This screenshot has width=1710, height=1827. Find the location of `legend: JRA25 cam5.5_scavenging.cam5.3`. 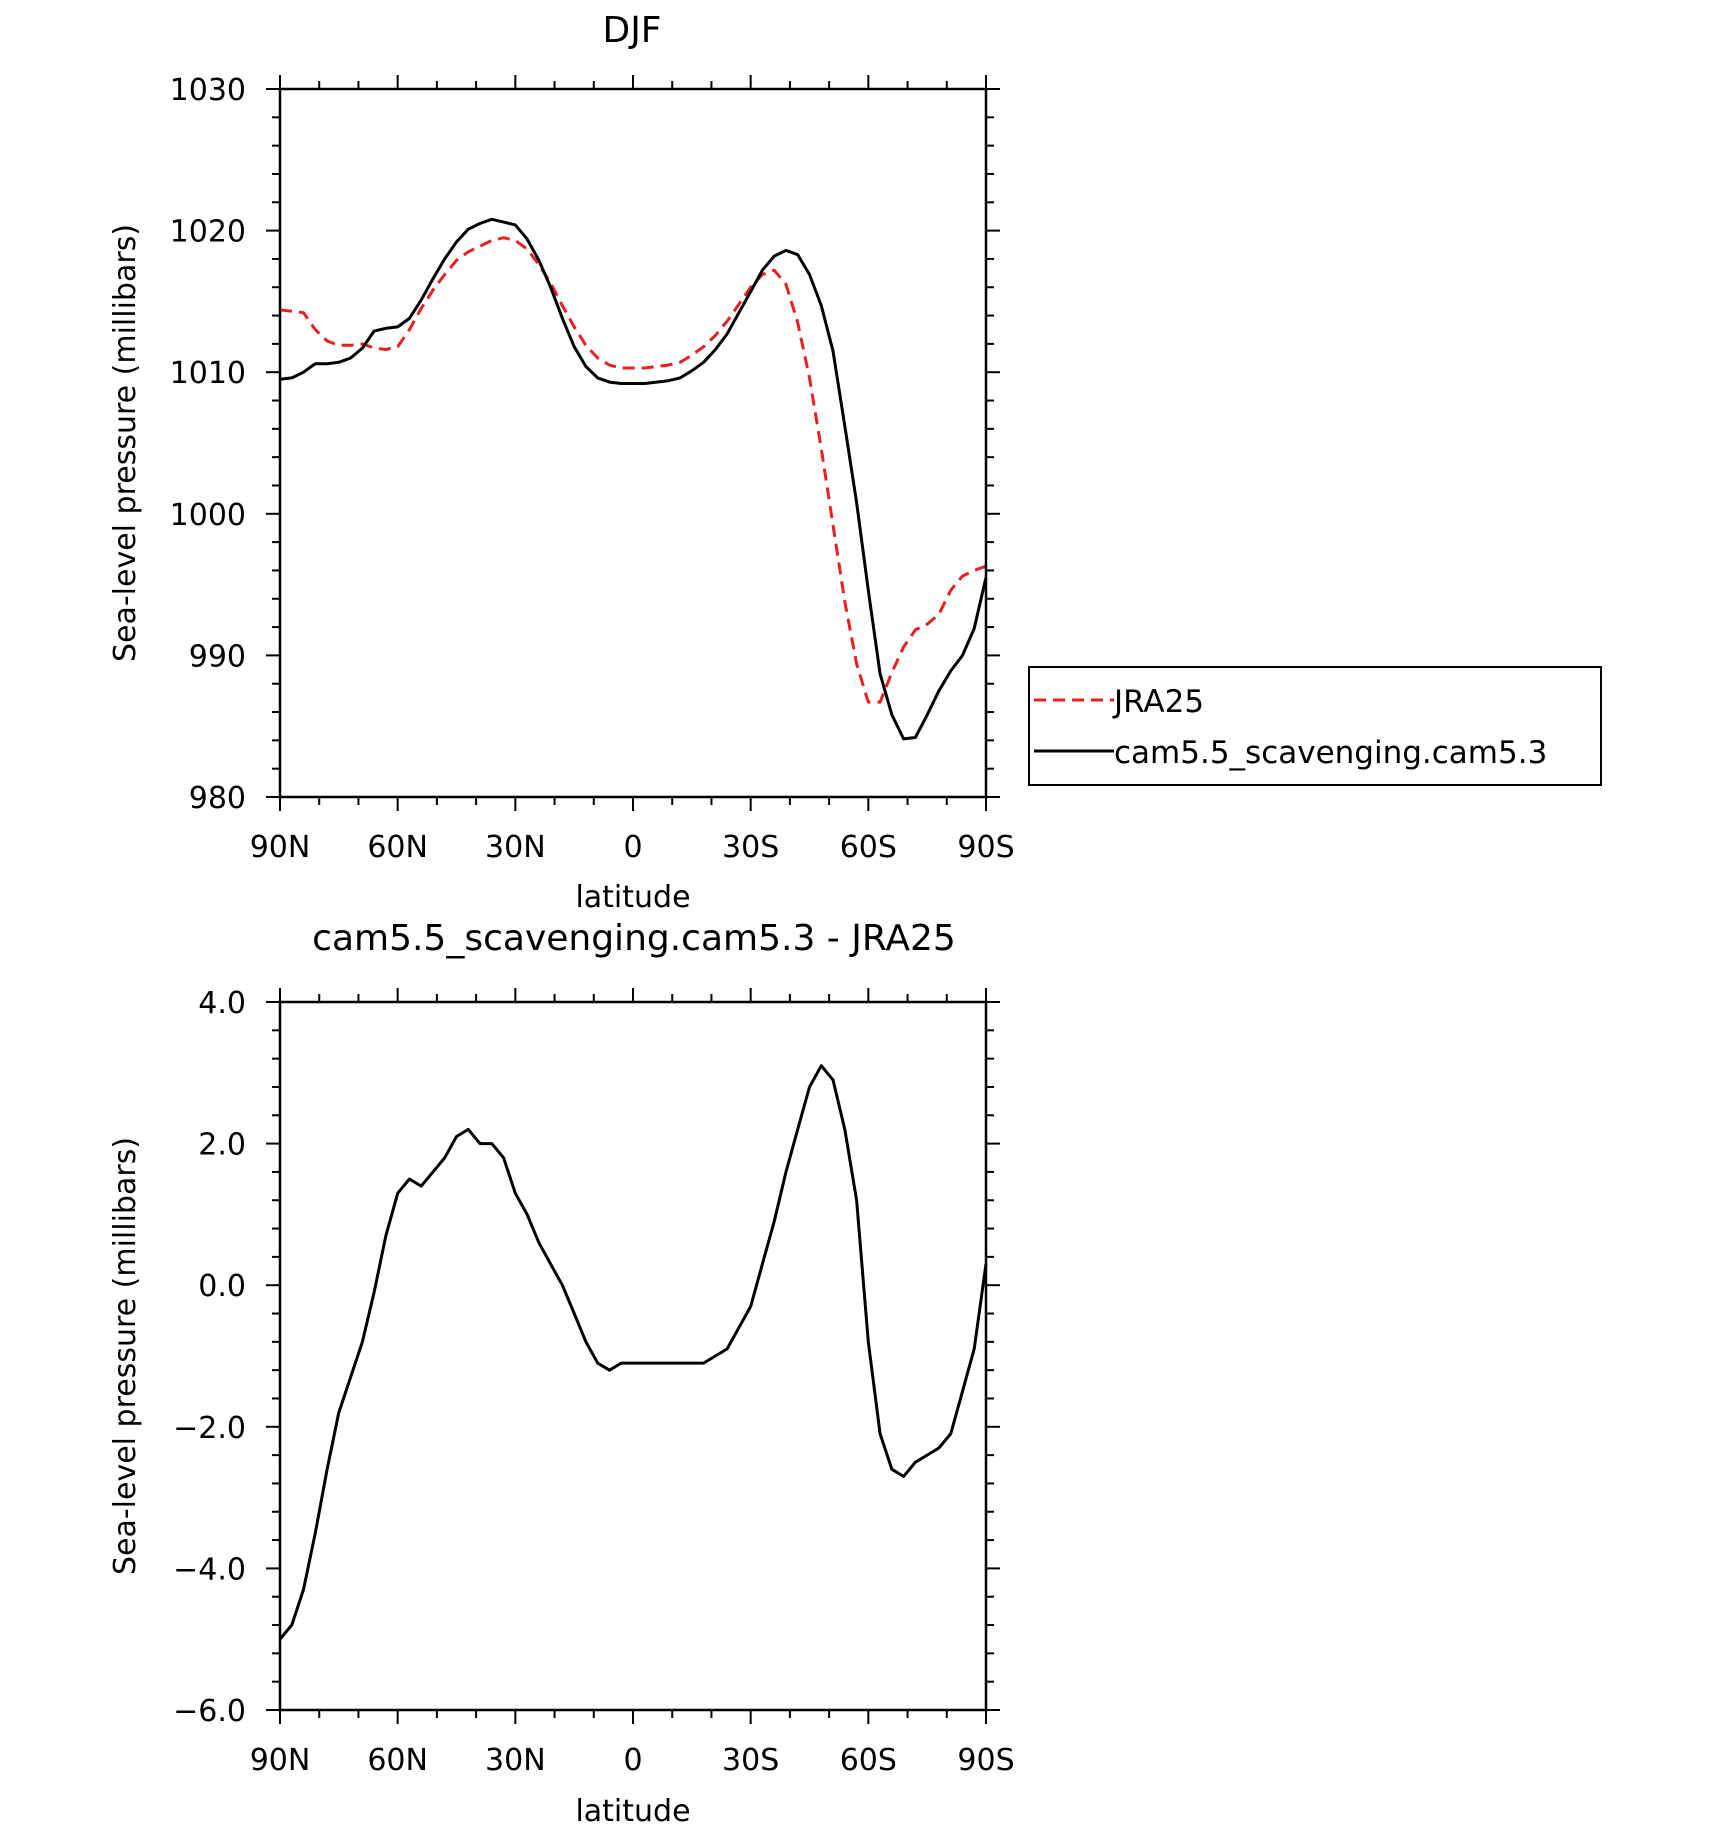

legend: JRA25 cam5.5_scavenging.cam5.3 is located at coordinates (1315, 726).